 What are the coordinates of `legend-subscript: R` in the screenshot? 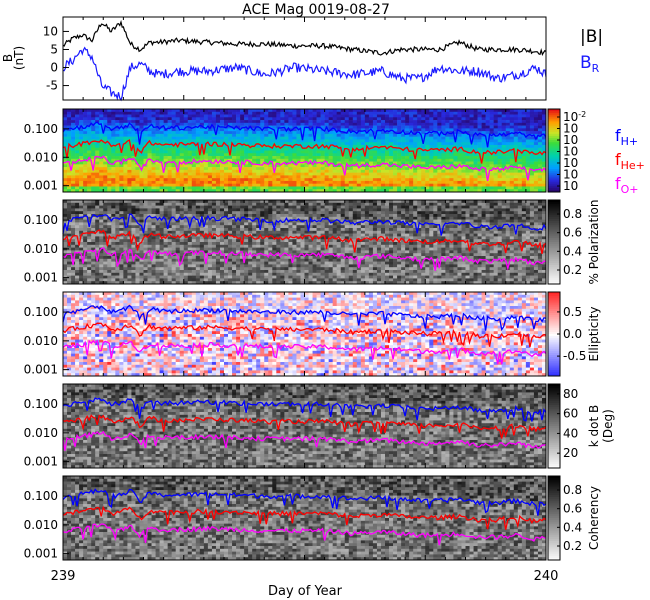 It's located at (596, 68).